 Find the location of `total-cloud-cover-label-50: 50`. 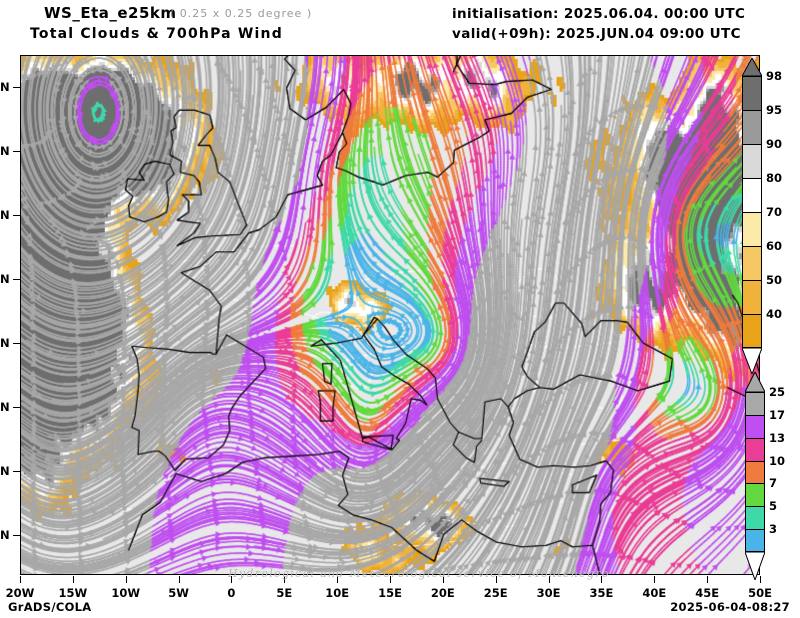

total-cloud-cover-label-50: 50 is located at coordinates (774, 280).